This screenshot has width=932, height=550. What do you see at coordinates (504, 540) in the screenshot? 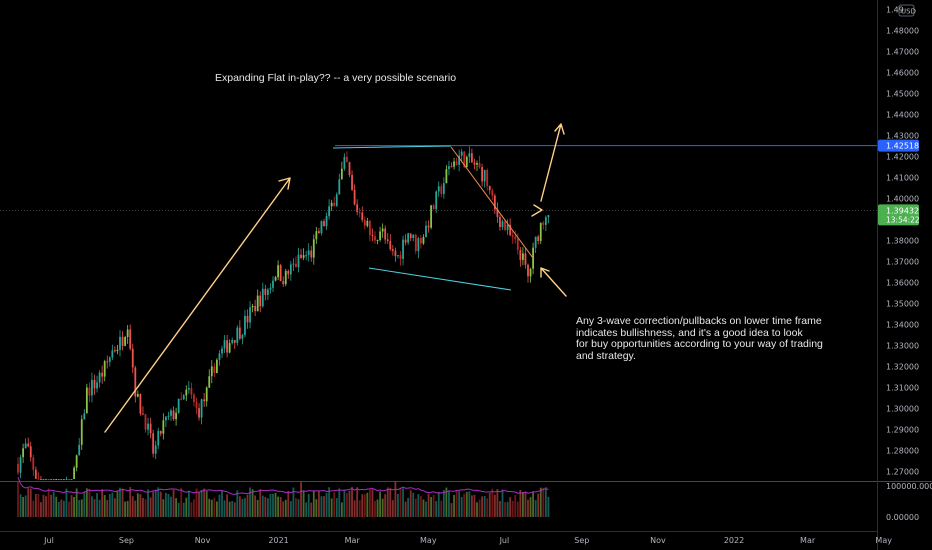
I see `time-tick-label: Jul` at bounding box center [504, 540].